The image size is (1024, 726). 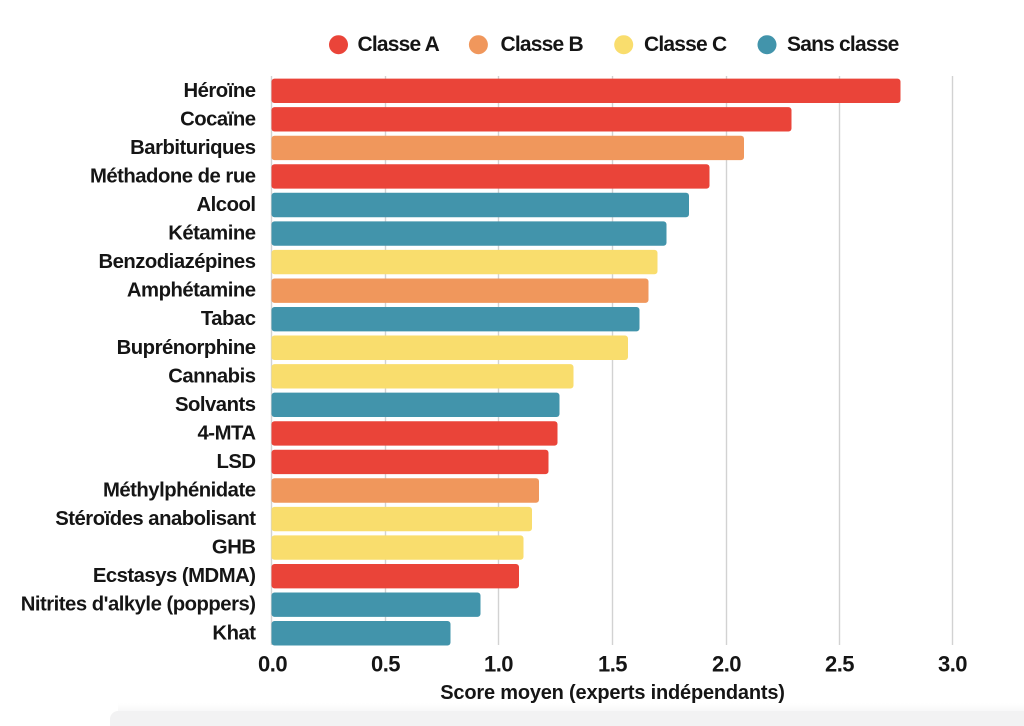 I want to click on svg-text: 4-MTA, so click(x=227, y=433).